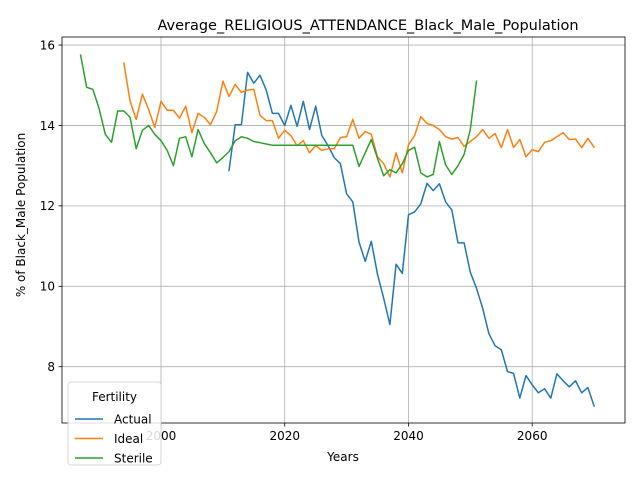 Image resolution: width=640 pixels, height=480 pixels. Describe the element at coordinates (51, 367) in the screenshot. I see `y-tick-label: 8` at that location.